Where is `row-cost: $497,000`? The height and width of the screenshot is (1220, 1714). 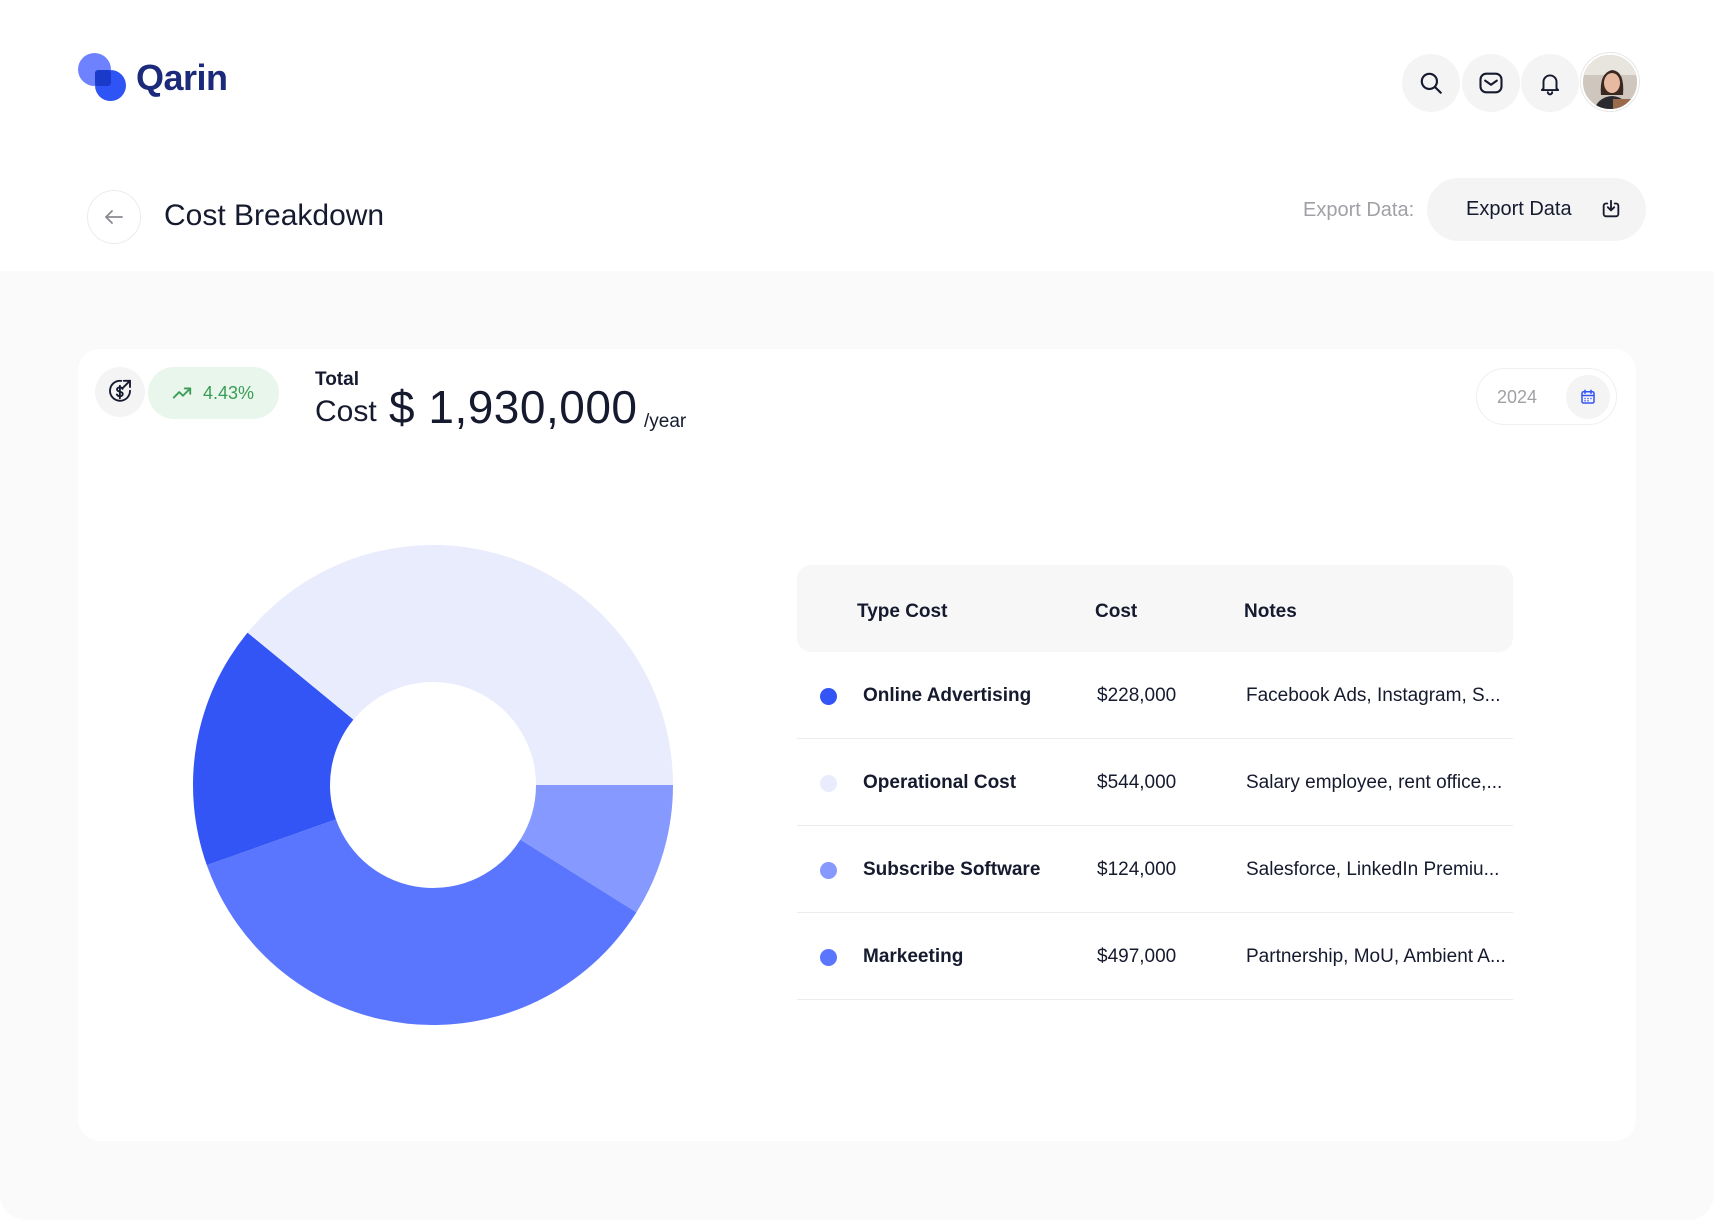
row-cost: $497,000 is located at coordinates (1137, 956).